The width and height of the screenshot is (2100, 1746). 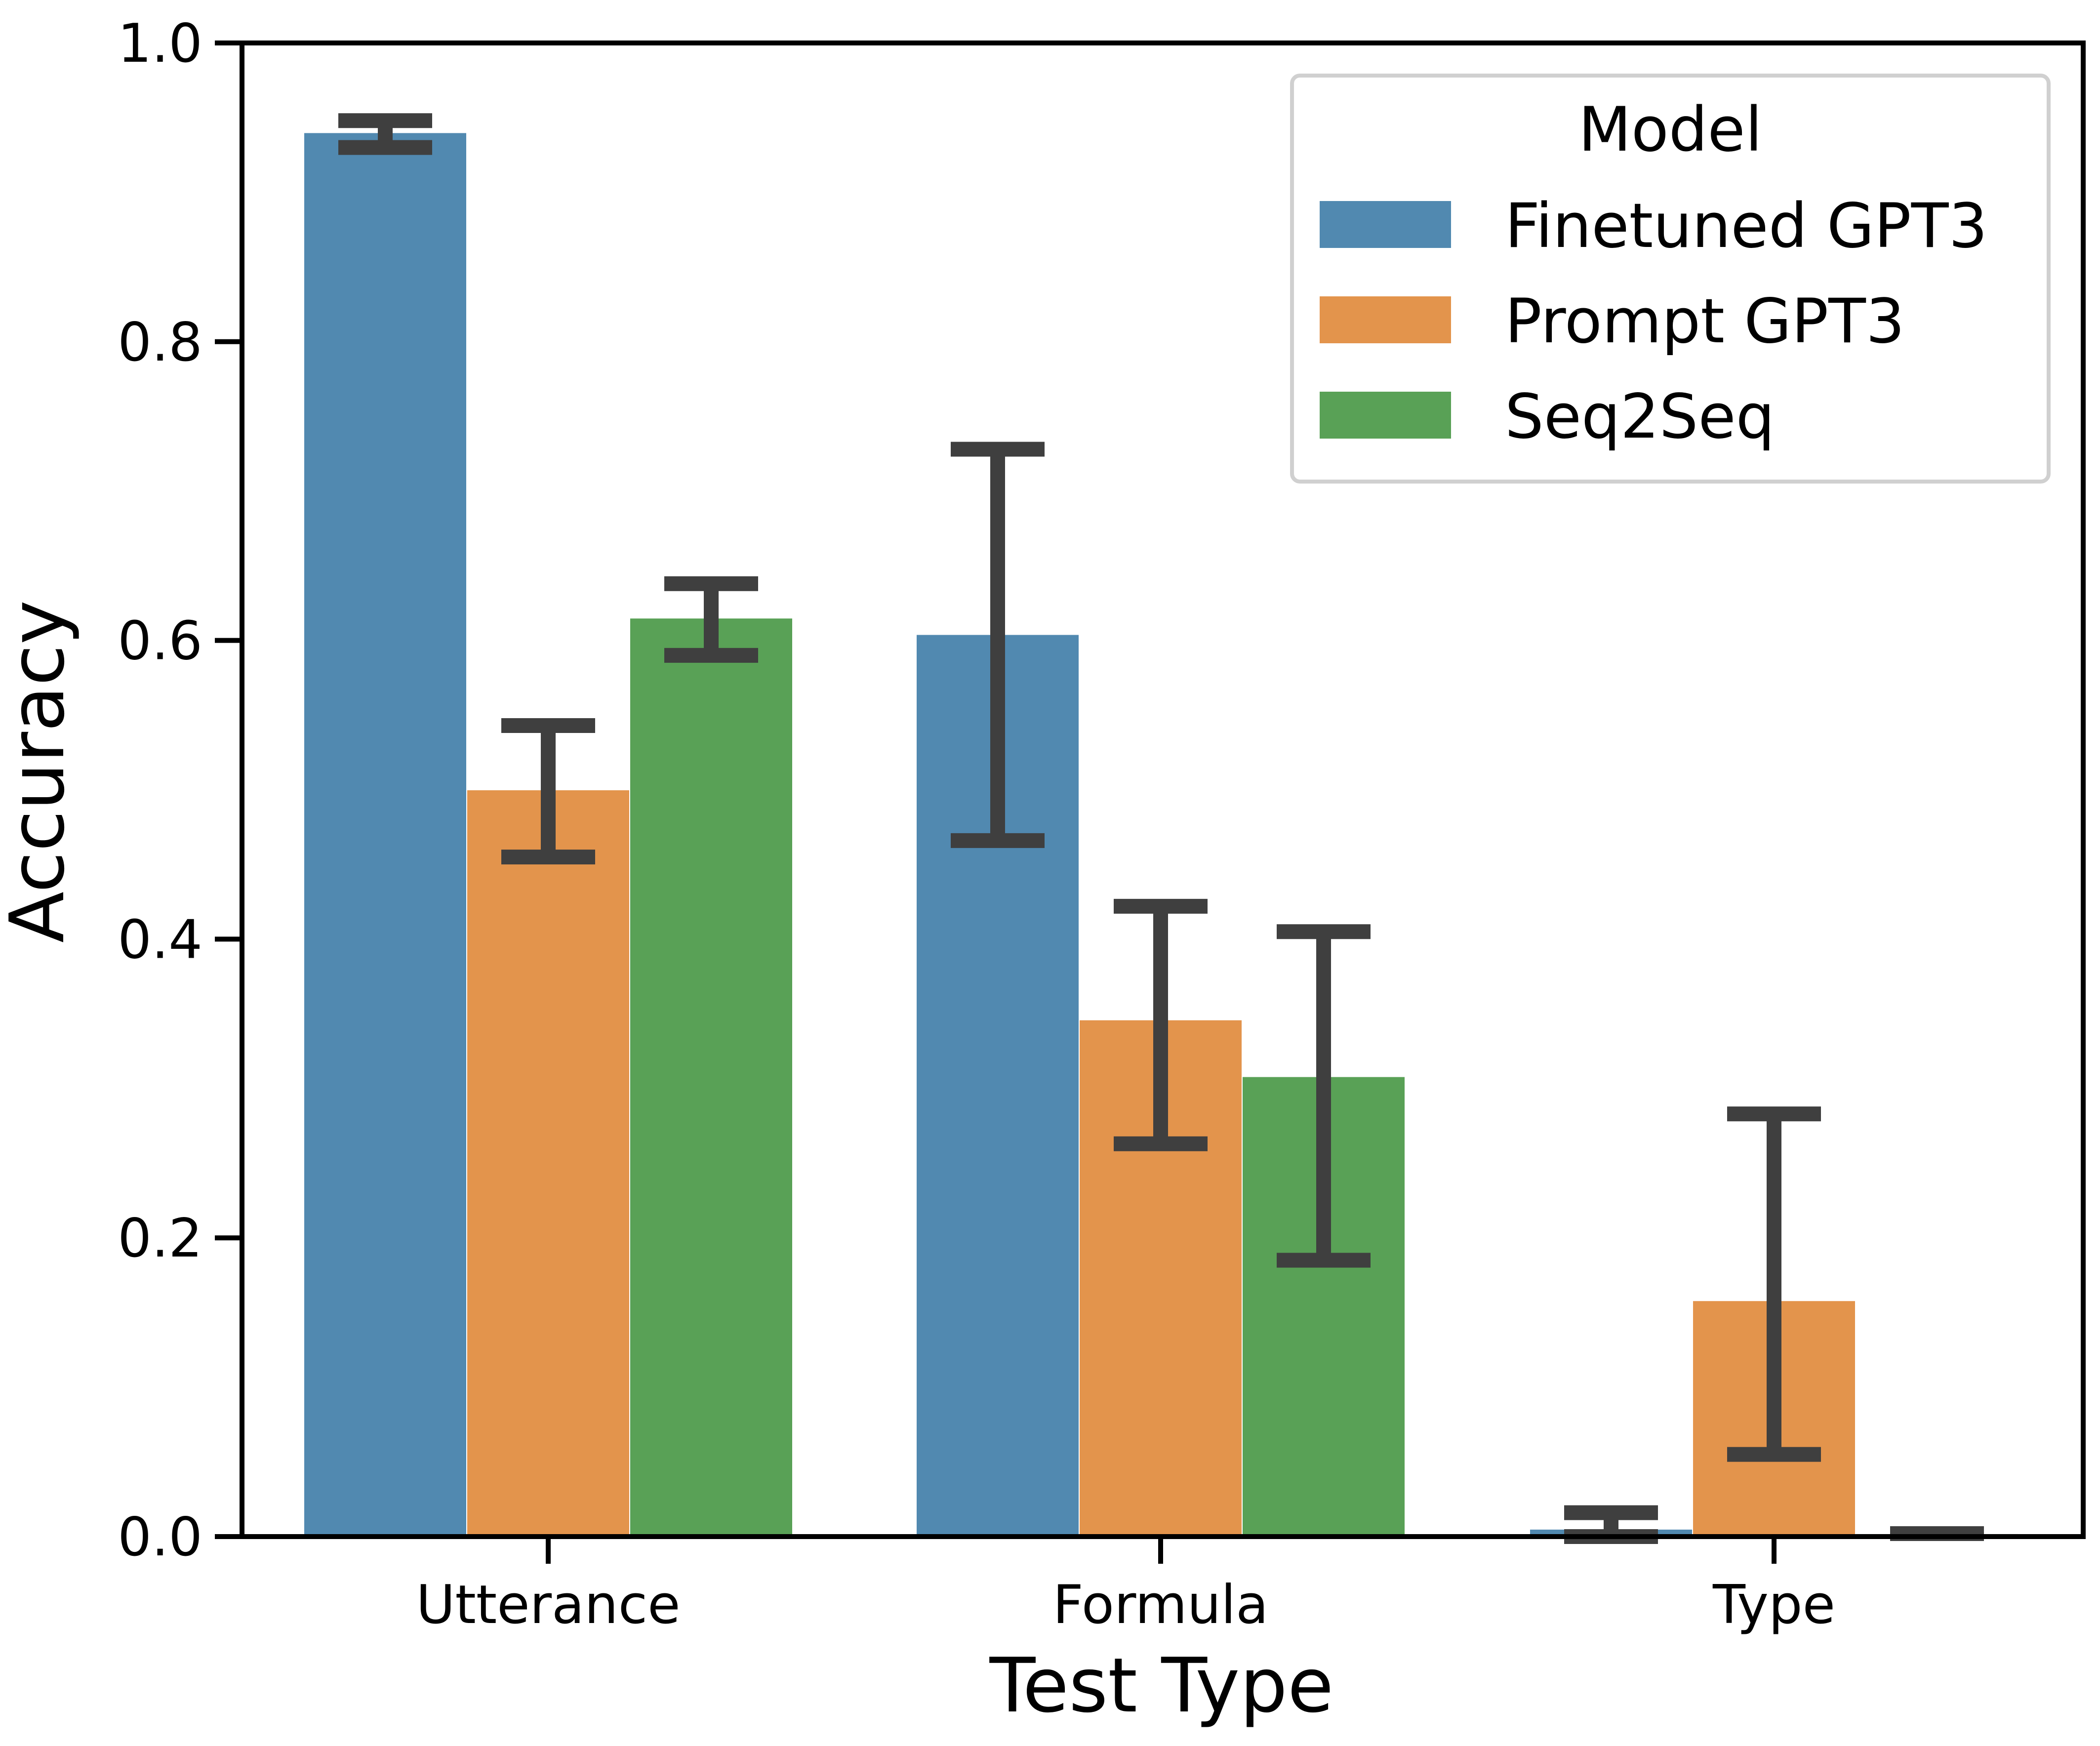 What do you see at coordinates (711, 619) in the screenshot?
I see `error-bar-seq2seq-utterance` at bounding box center [711, 619].